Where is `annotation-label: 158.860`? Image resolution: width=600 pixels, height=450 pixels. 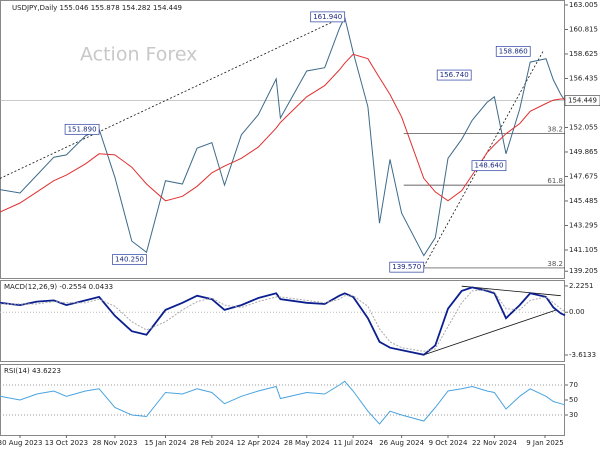 annotation-label: 158.860 is located at coordinates (513, 51).